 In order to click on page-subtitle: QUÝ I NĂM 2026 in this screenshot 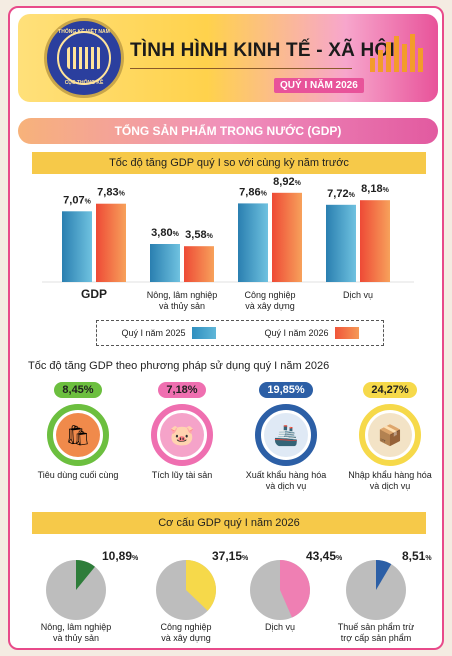, I will do `click(319, 85)`.